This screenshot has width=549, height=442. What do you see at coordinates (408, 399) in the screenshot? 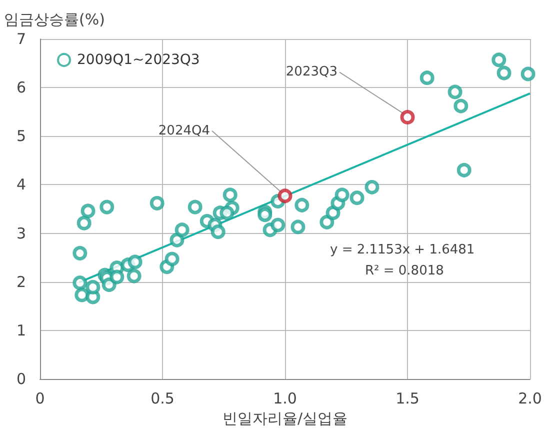
I see `x-tick-label: 1.5` at bounding box center [408, 399].